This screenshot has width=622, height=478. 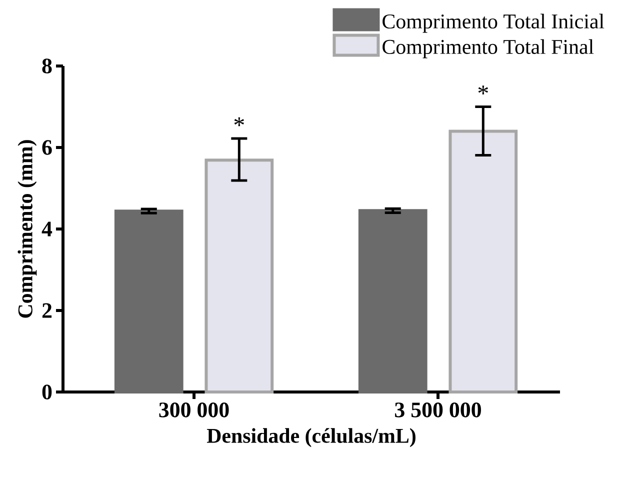 I want to click on x-tick-label: 300 000, so click(x=194, y=410).